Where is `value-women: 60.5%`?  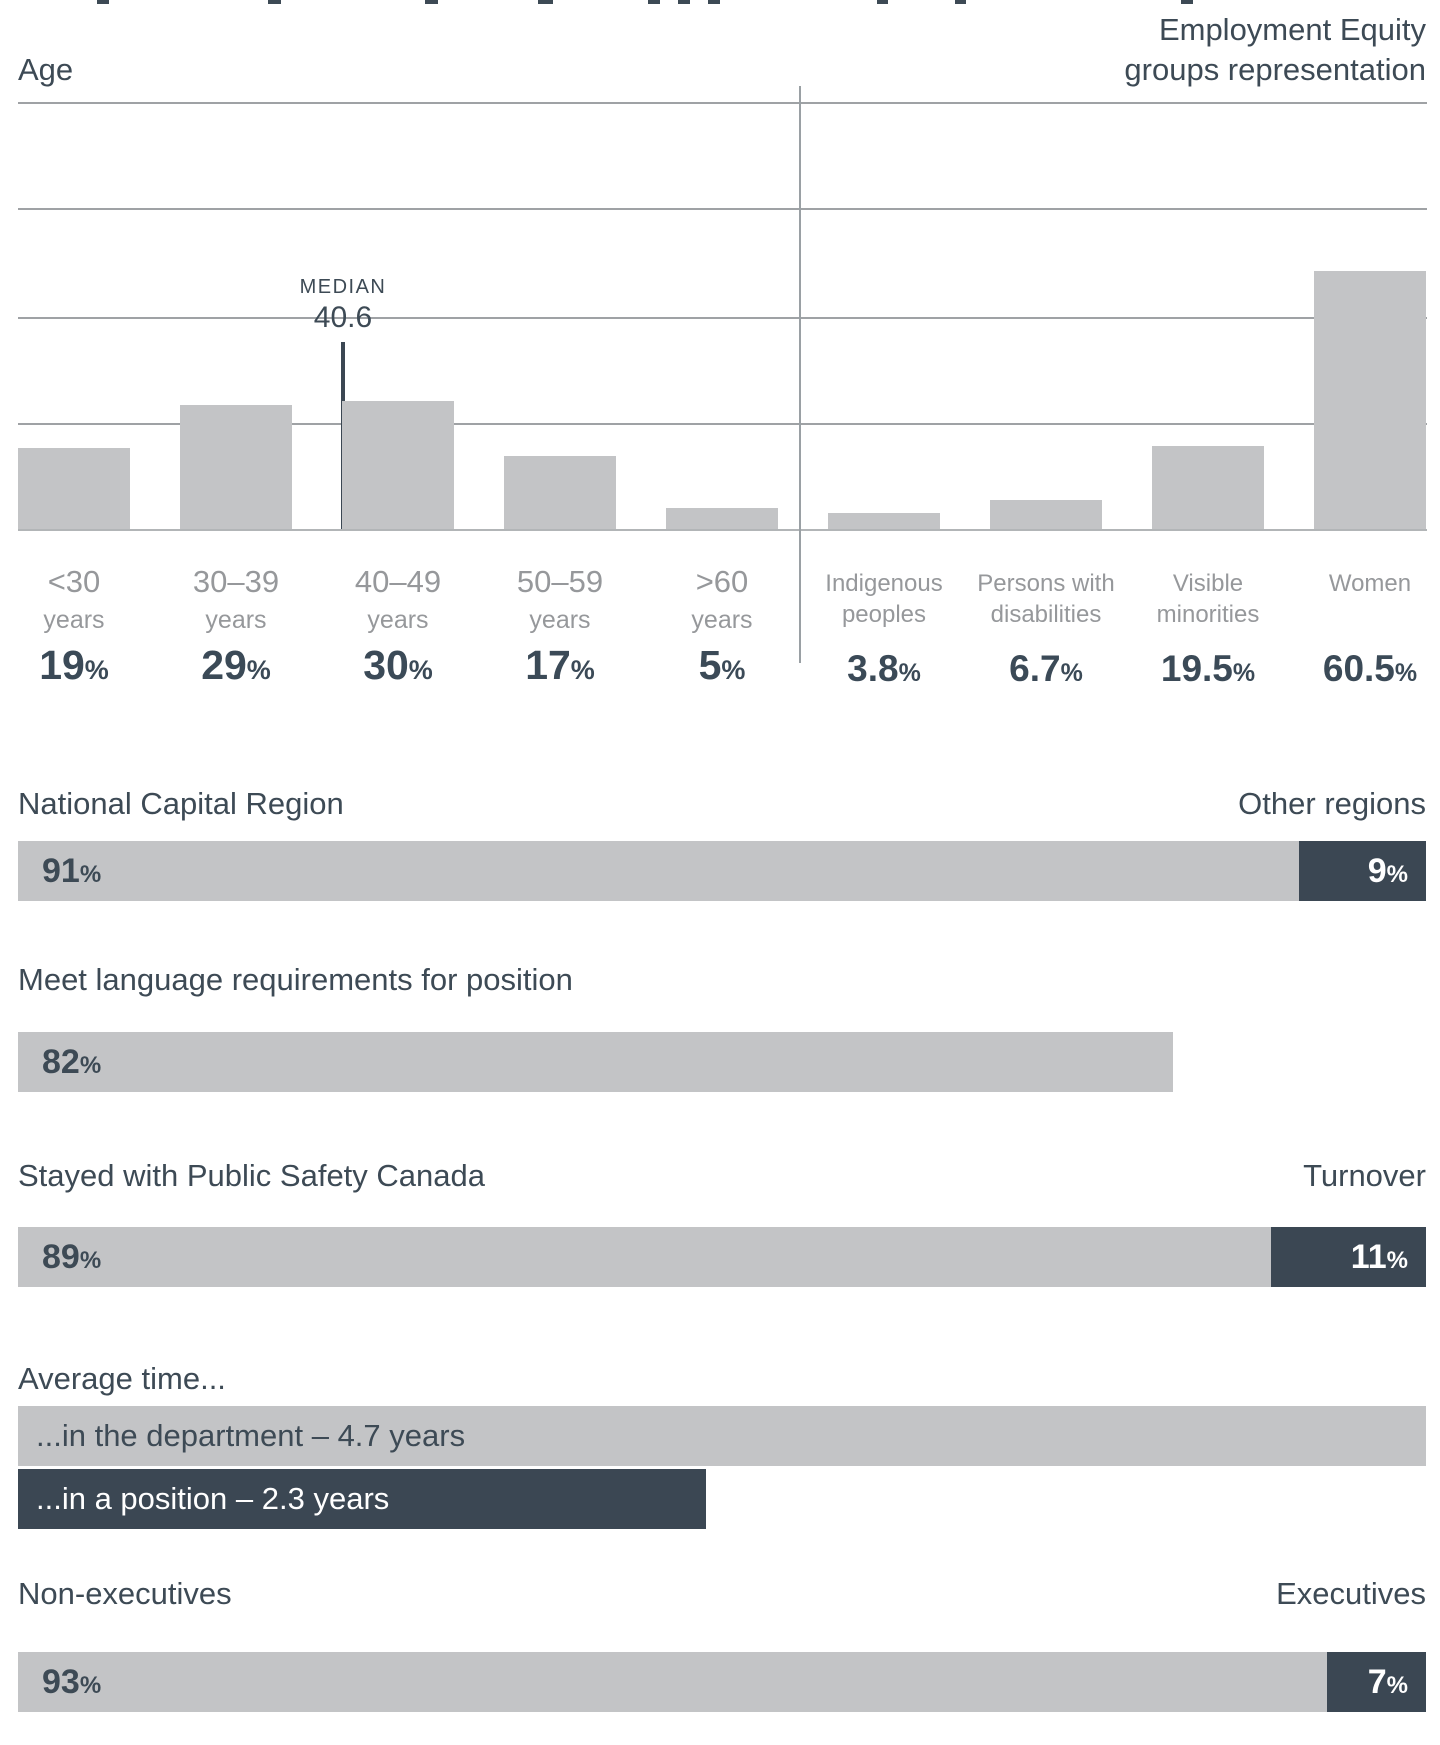 value-women: 60.5% is located at coordinates (1364, 669).